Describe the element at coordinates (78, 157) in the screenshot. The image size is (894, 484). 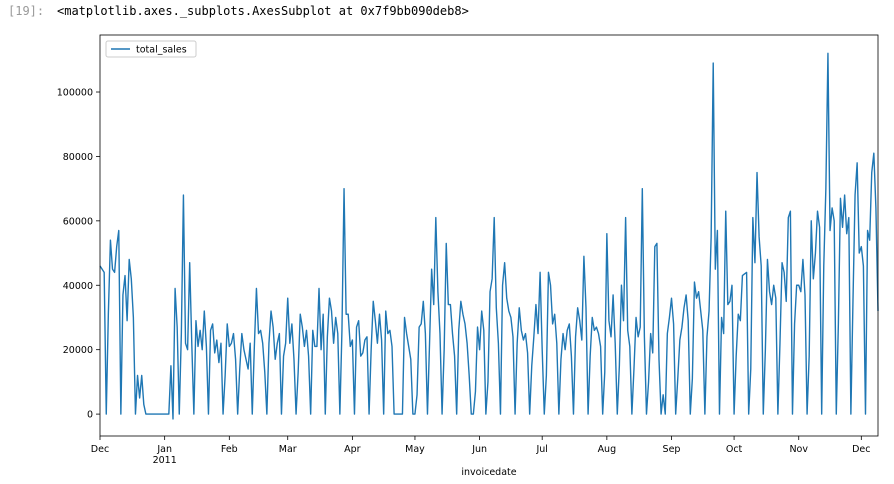
I see `y-tick-label: 80000` at that location.